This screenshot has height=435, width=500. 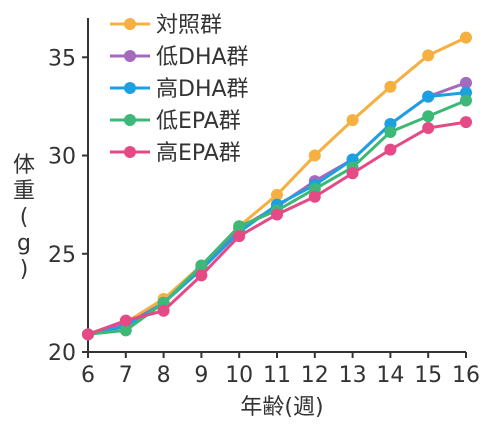 I want to click on x-tick-label: 14, so click(x=390, y=375).